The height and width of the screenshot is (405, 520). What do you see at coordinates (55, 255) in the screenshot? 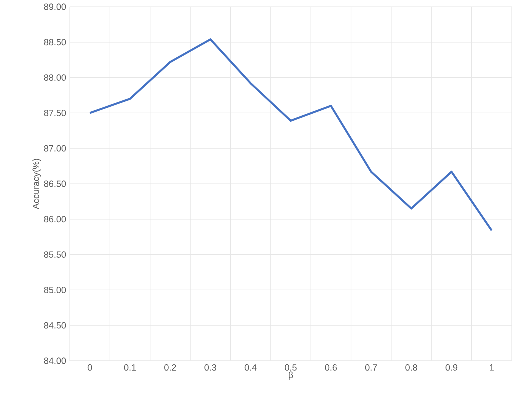
I see `y-tick-label: 85.50` at bounding box center [55, 255].